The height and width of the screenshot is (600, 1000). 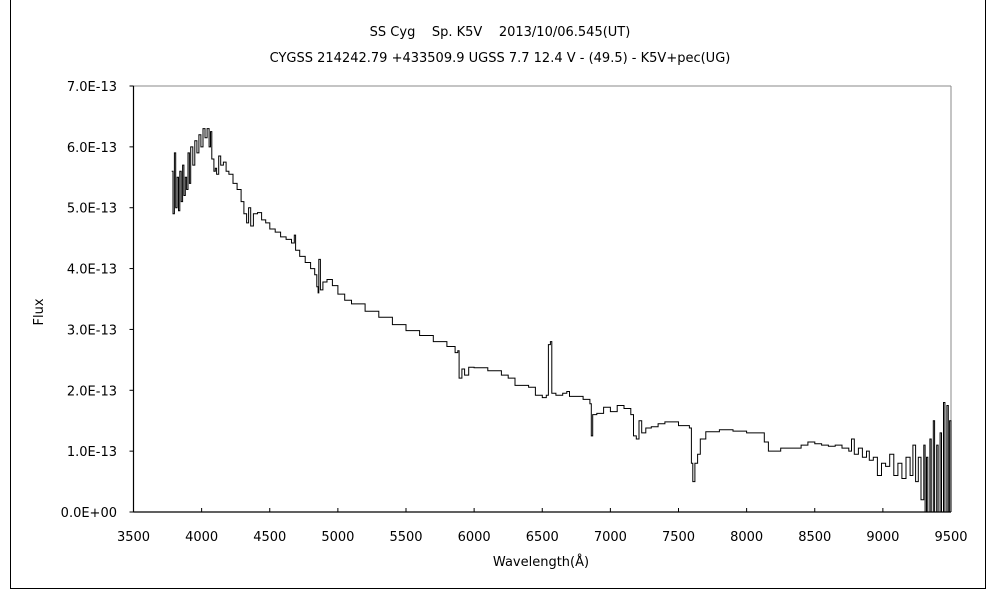 What do you see at coordinates (92, 391) in the screenshot?
I see `y-tick-label: 2.0E-13` at bounding box center [92, 391].